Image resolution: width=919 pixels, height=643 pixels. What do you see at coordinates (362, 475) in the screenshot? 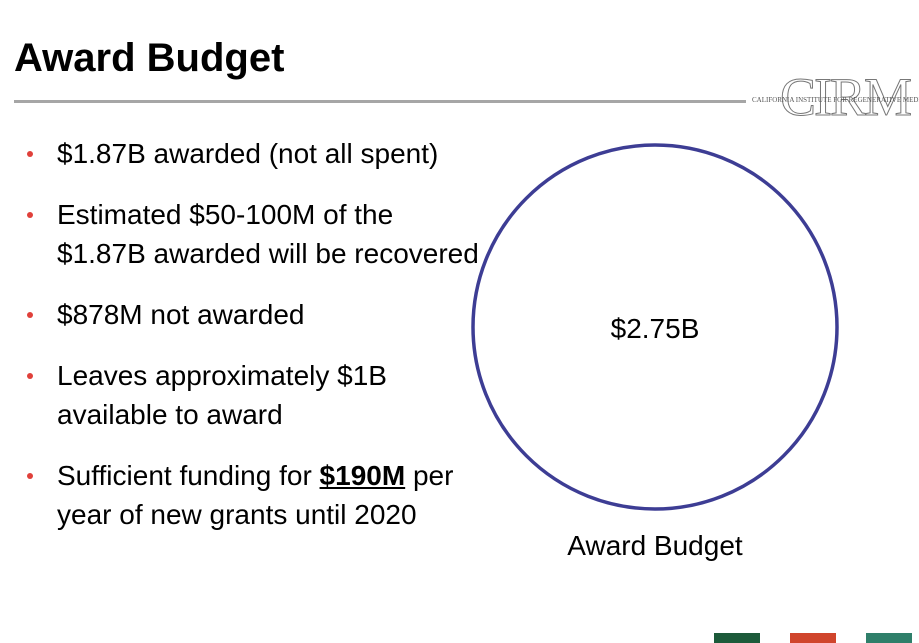
I see `bullet-emphasis: $190M` at bounding box center [362, 475].